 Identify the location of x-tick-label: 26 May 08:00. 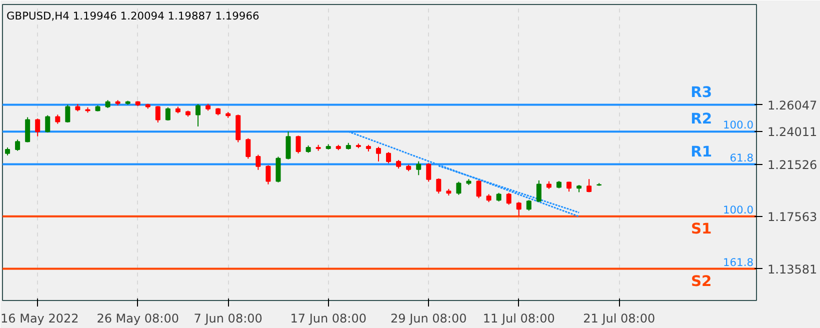
(138, 319).